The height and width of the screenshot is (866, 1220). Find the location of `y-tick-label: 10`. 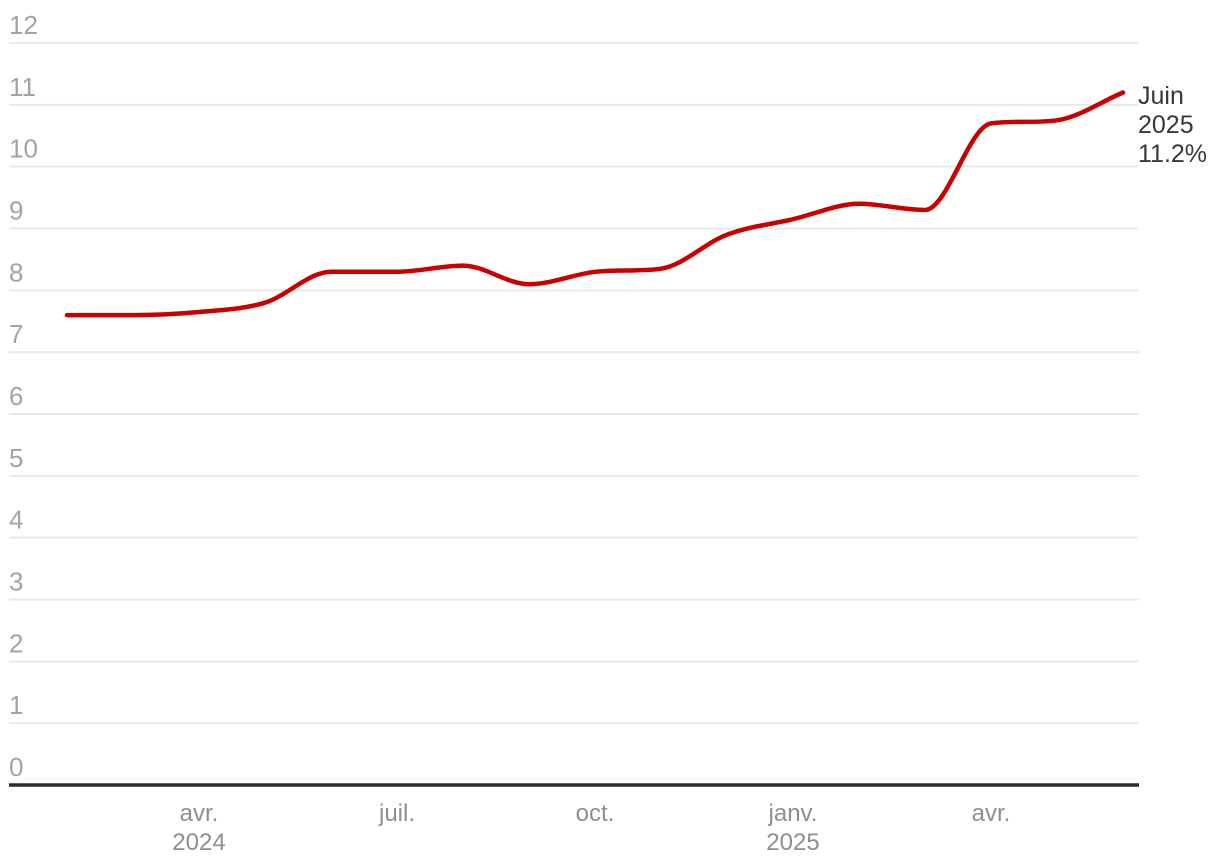

y-tick-label: 10 is located at coordinates (23, 149).